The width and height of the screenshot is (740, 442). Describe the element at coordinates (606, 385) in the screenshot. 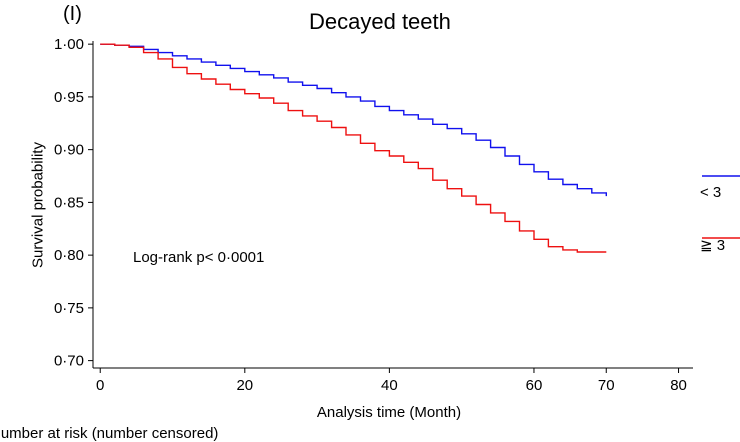

I see `x-tick-label: 70` at that location.